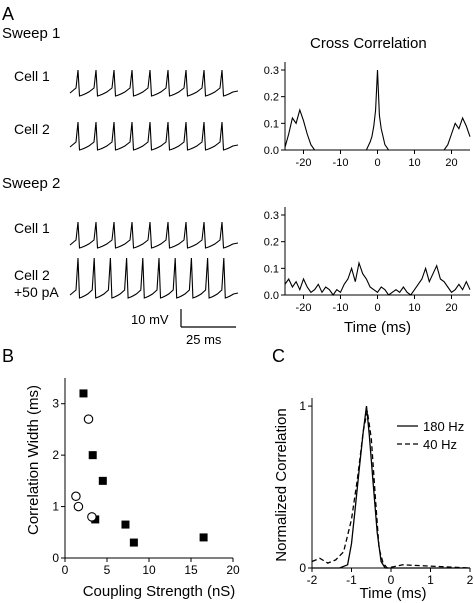  I want to click on cross-correlation-sweep1: -20 -10 0 10 20 0.0 0.1 0.2 0.3, so click(367, 115).